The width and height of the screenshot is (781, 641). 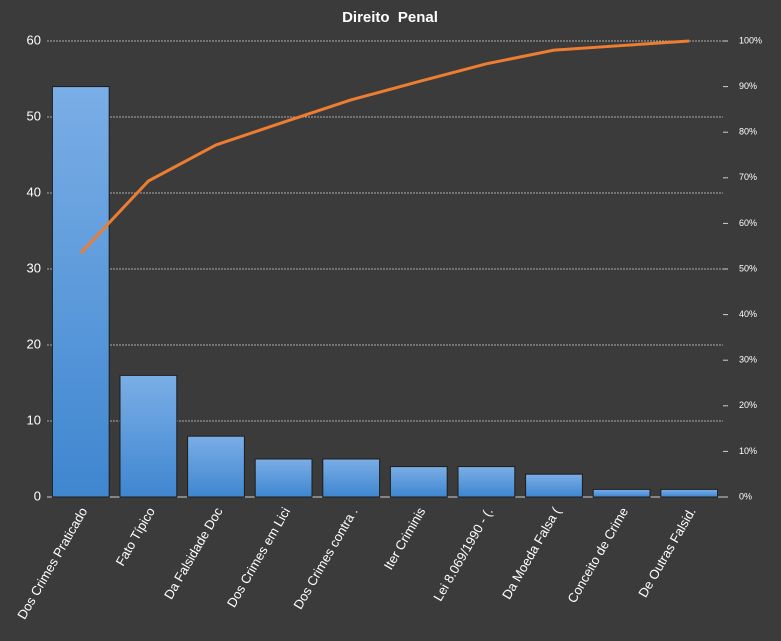 I want to click on y2-tick-label: 10%, so click(x=748, y=451).